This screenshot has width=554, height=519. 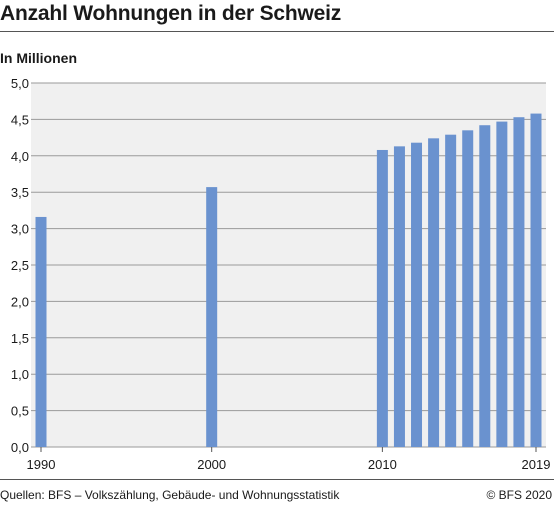 What do you see at coordinates (277, 31) in the screenshot?
I see `title-divider` at bounding box center [277, 31].